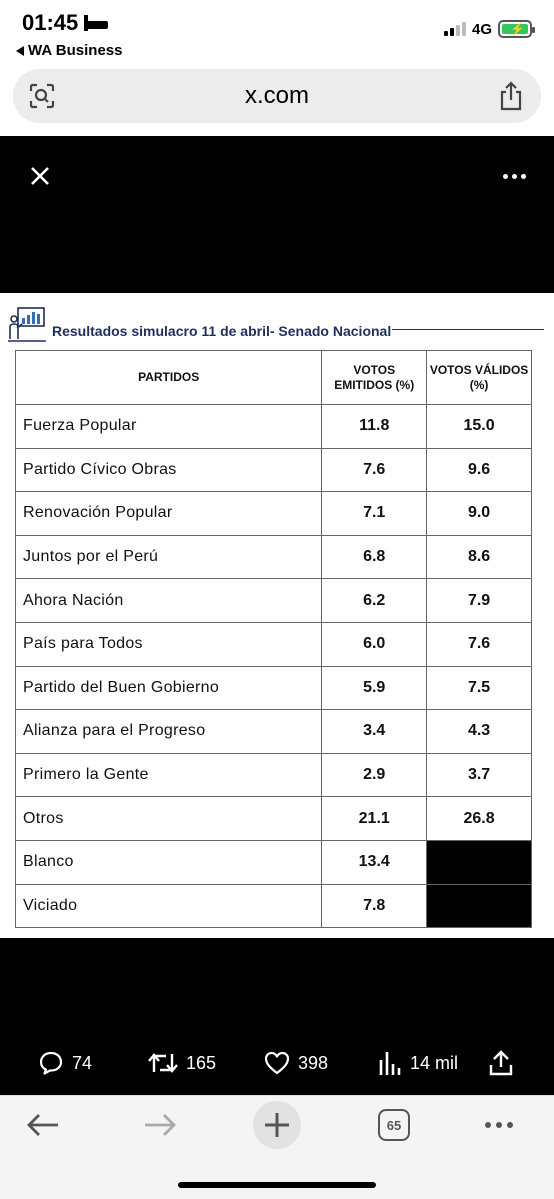 The height and width of the screenshot is (1199, 554). Describe the element at coordinates (499, 1125) in the screenshot. I see `browser-menu-icon` at that location.